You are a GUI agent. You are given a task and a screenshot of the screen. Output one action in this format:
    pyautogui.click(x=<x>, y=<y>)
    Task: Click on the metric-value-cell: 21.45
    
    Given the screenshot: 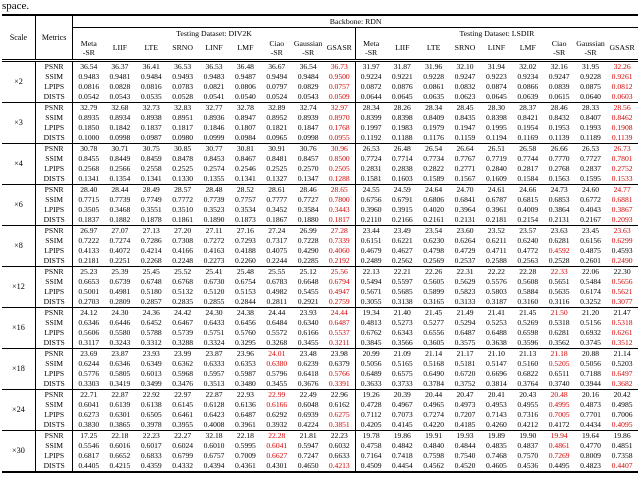 What is the action you would take?
    pyautogui.click(x=528, y=312)
    